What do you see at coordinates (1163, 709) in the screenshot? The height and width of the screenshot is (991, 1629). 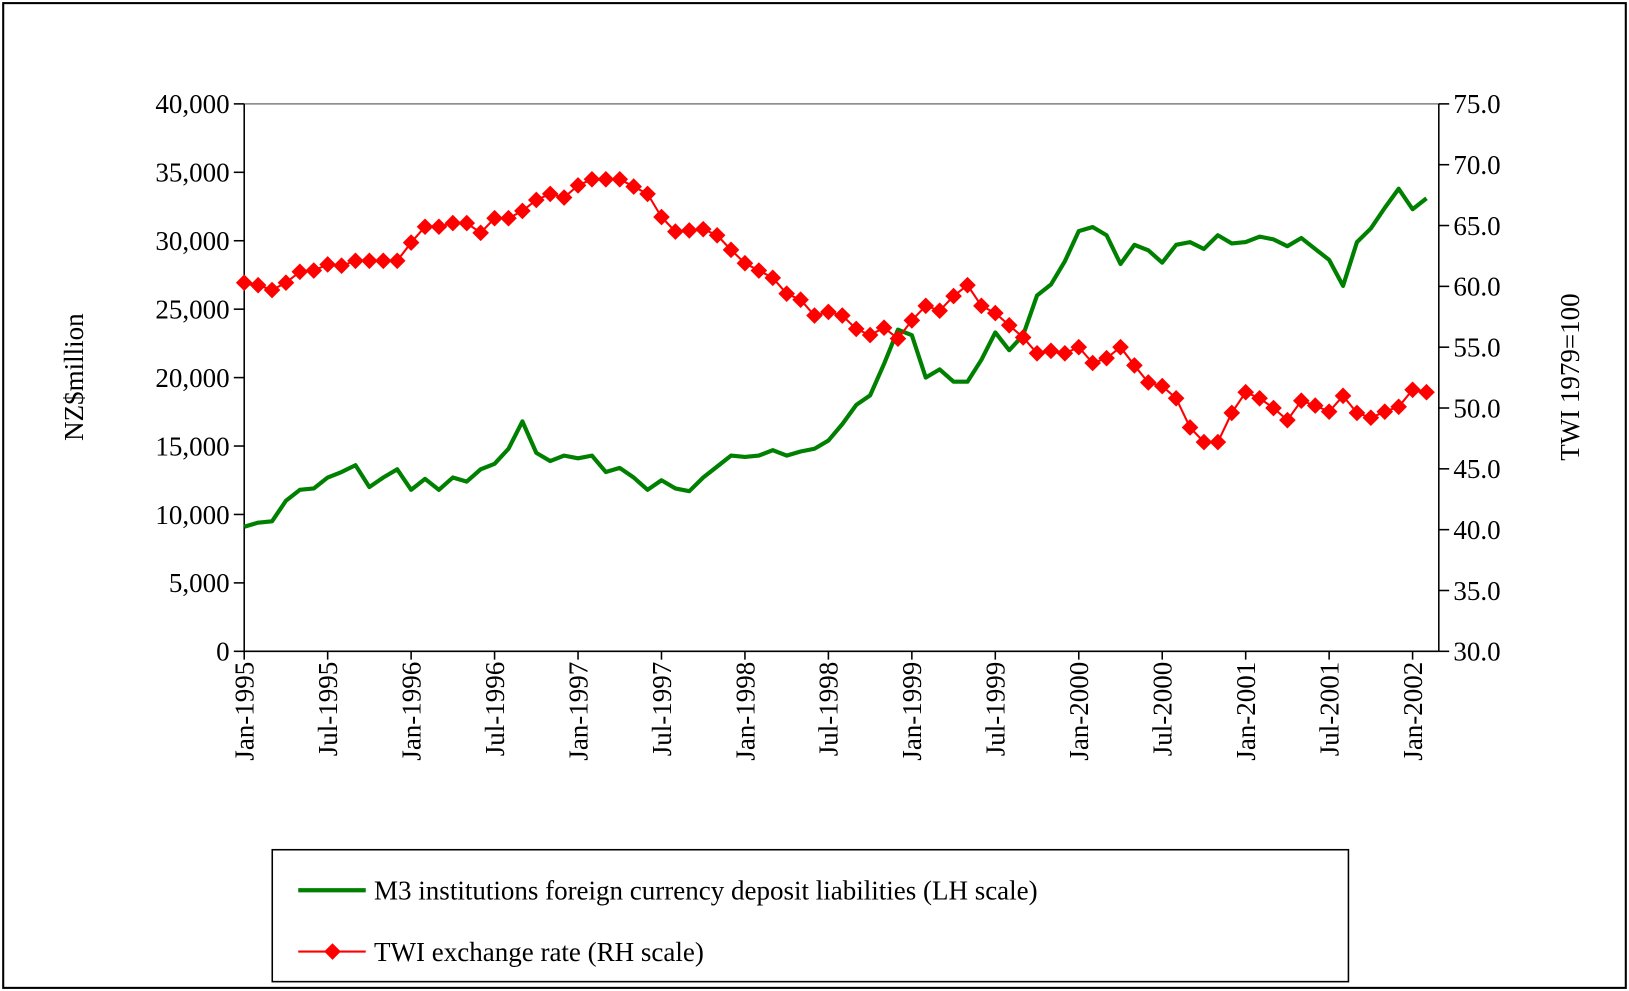 I see `x-tick-label: Jul-2000` at bounding box center [1163, 709].